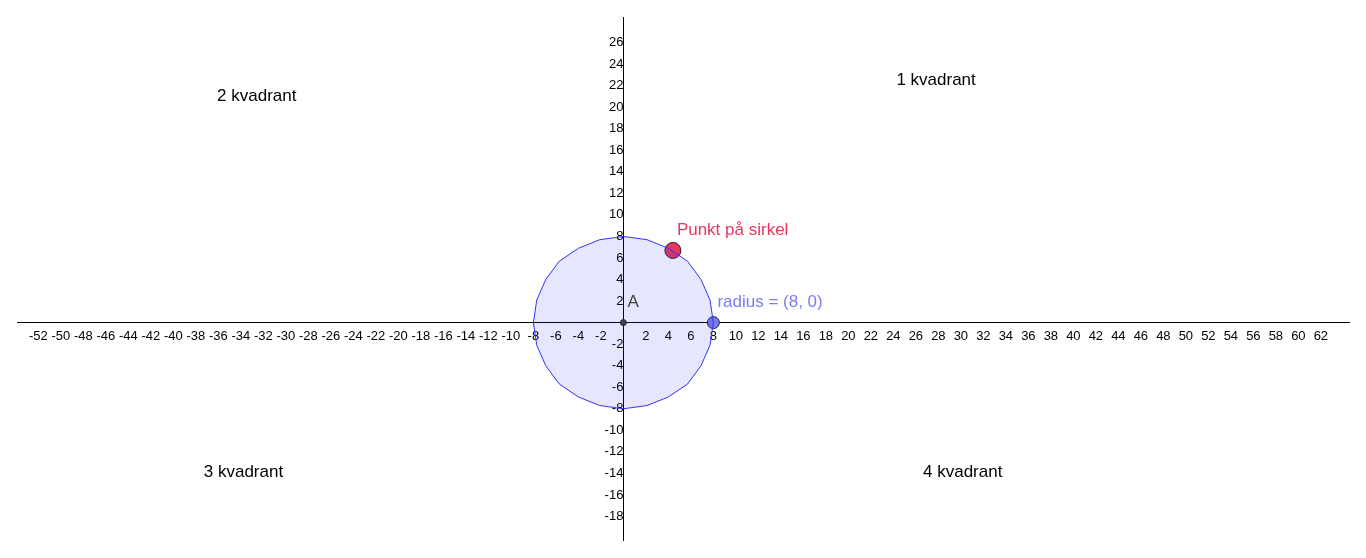 The image size is (1366, 558). I want to click on x-tick-label: -14, so click(466, 335).